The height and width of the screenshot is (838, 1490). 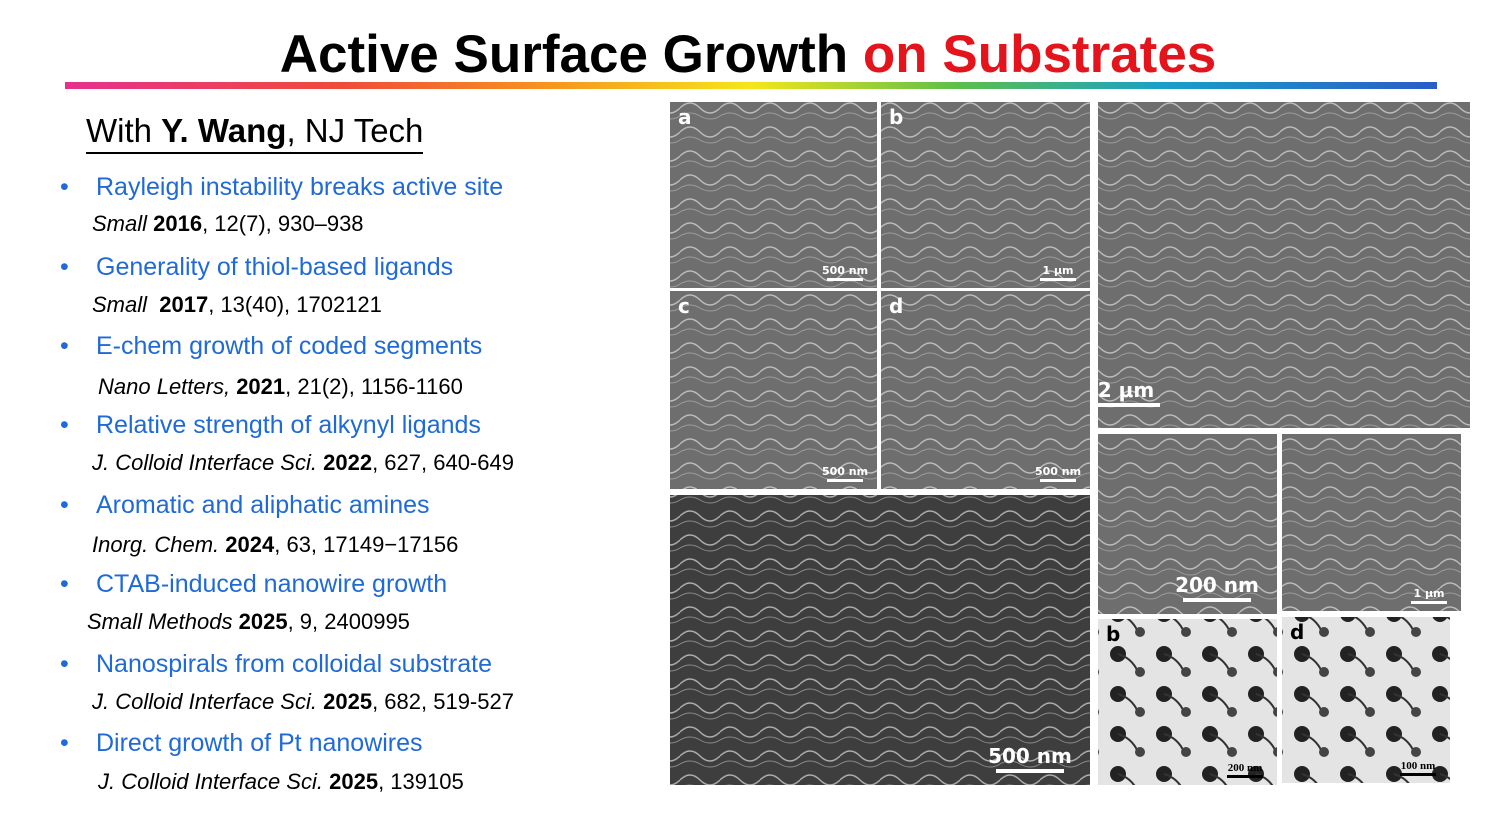 What do you see at coordinates (259, 743) in the screenshot?
I see `item-heading-text: Direct growth of Pt nanowires` at bounding box center [259, 743].